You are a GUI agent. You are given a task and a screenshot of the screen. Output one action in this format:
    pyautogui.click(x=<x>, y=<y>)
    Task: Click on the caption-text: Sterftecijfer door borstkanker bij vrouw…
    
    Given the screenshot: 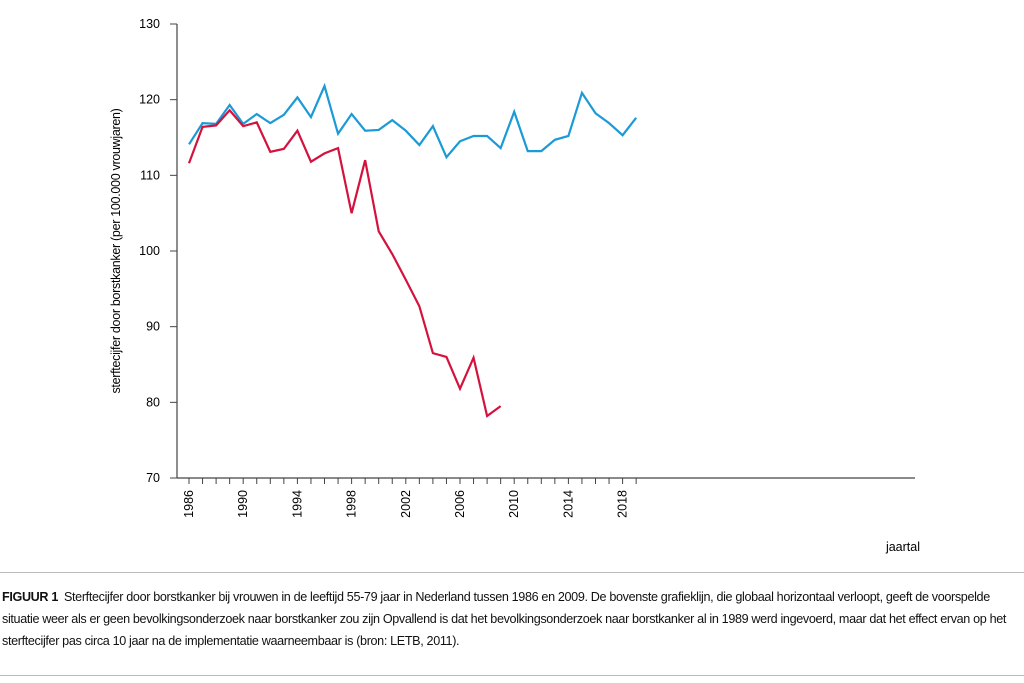 What is the action you would take?
    pyautogui.click(x=504, y=619)
    